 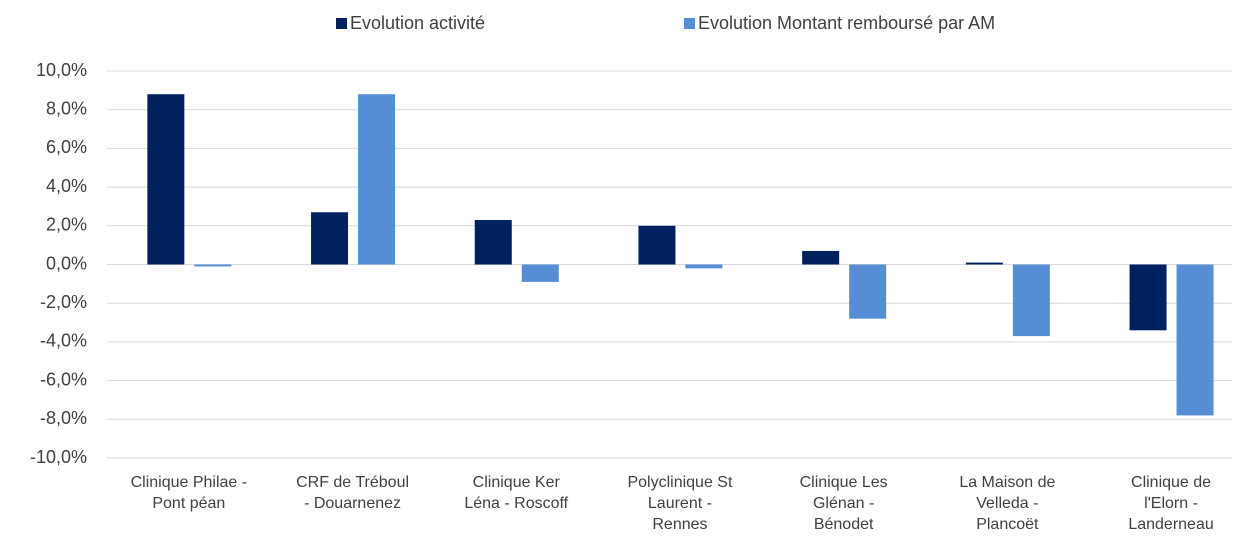 What do you see at coordinates (66, 147) in the screenshot?
I see `y-tick-label: 6,0%` at bounding box center [66, 147].